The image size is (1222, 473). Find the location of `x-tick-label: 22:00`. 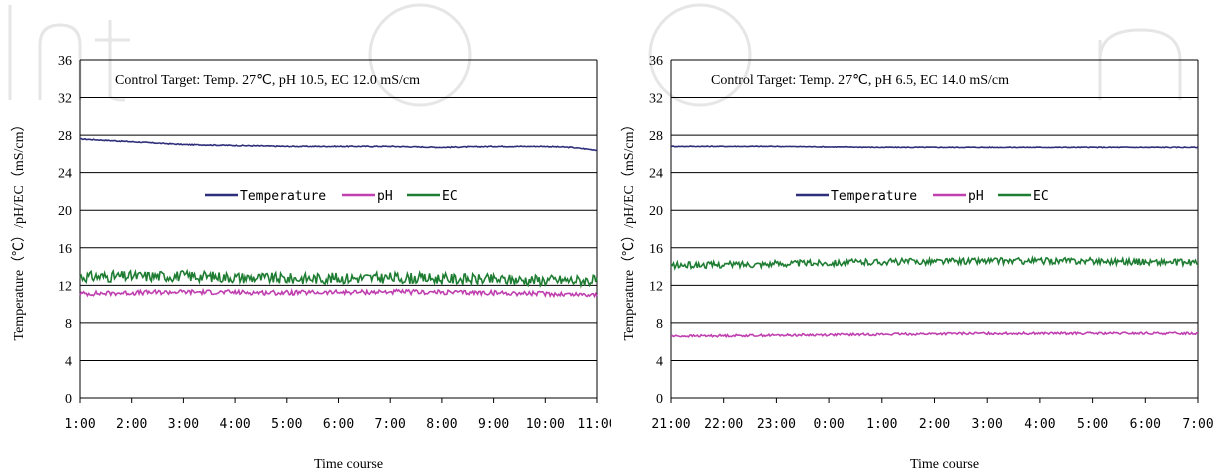

x-tick-label: 22:00 is located at coordinates (723, 424).